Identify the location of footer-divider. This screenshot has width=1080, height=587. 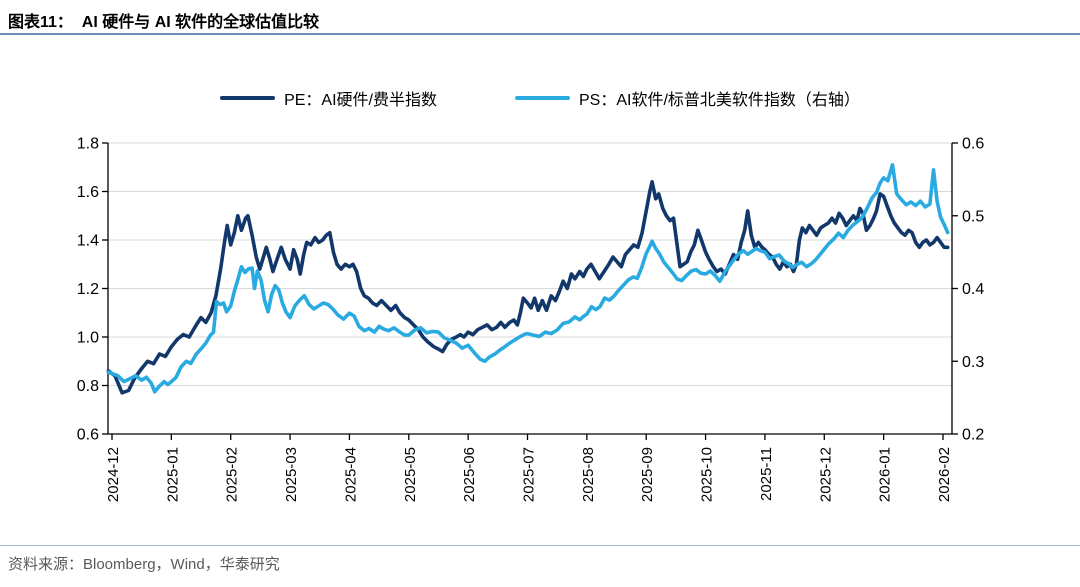
(540, 545).